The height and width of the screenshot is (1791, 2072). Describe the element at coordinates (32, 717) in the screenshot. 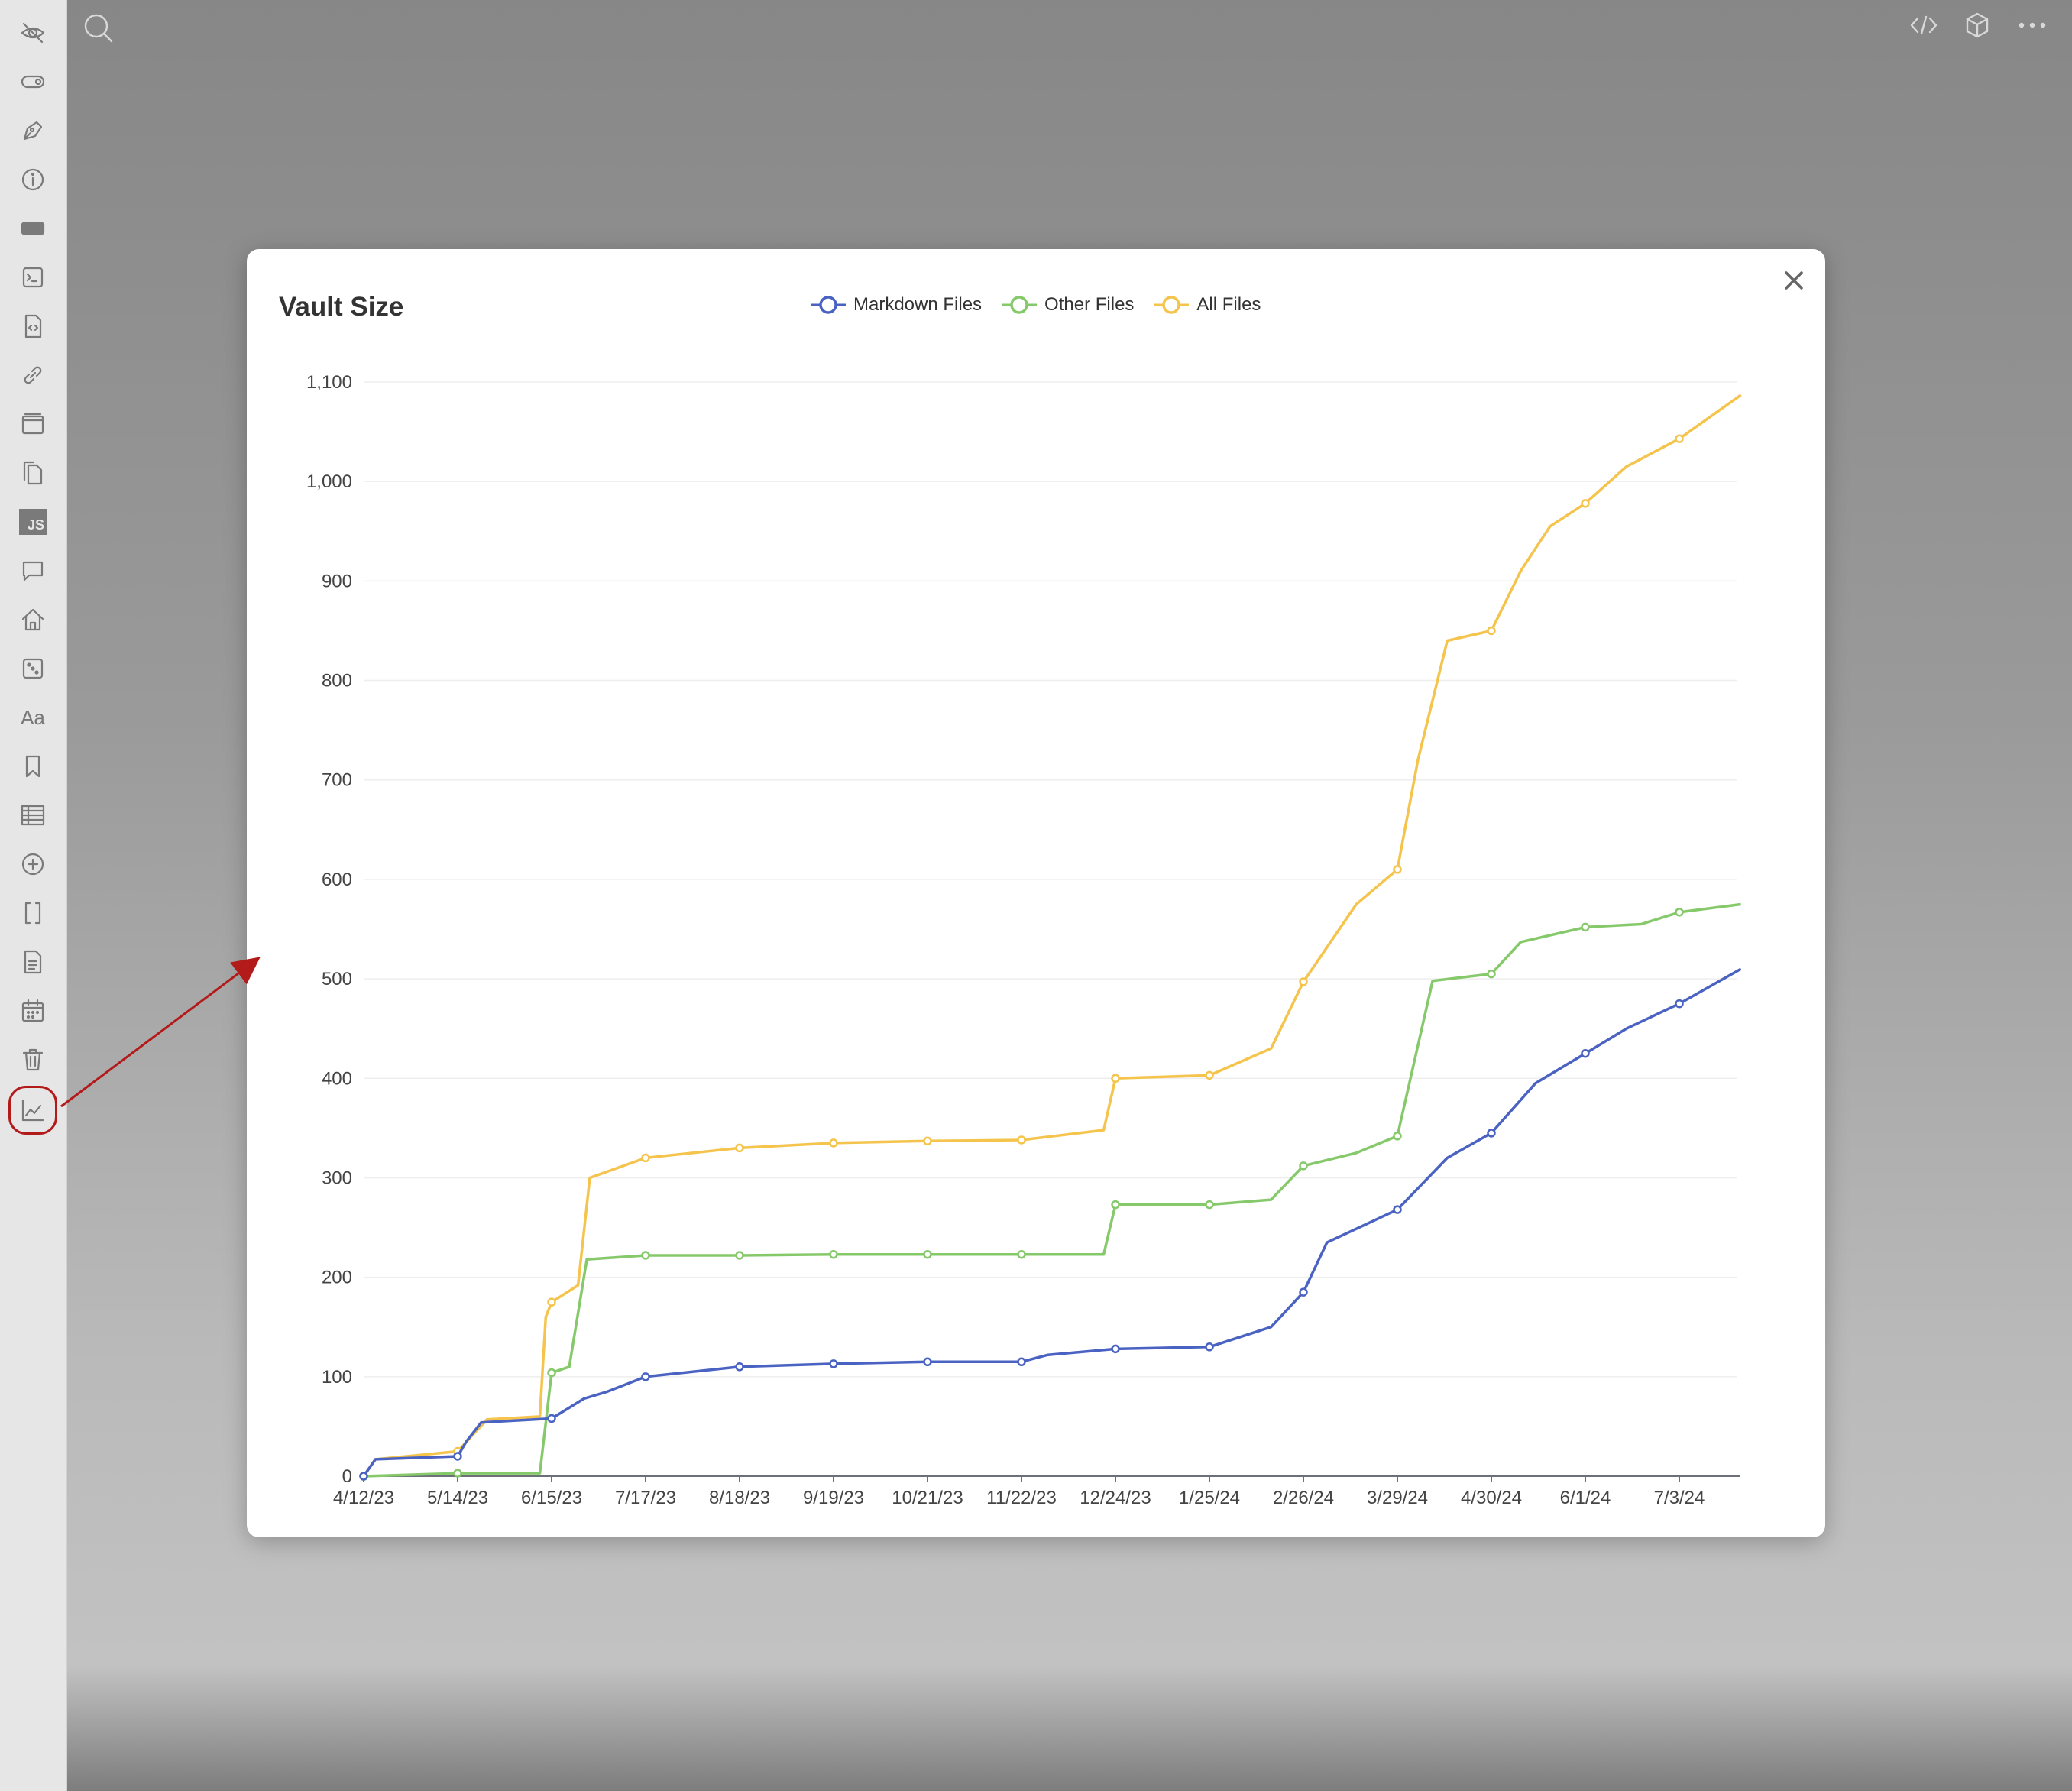

I see `font-icon: Aa` at that location.